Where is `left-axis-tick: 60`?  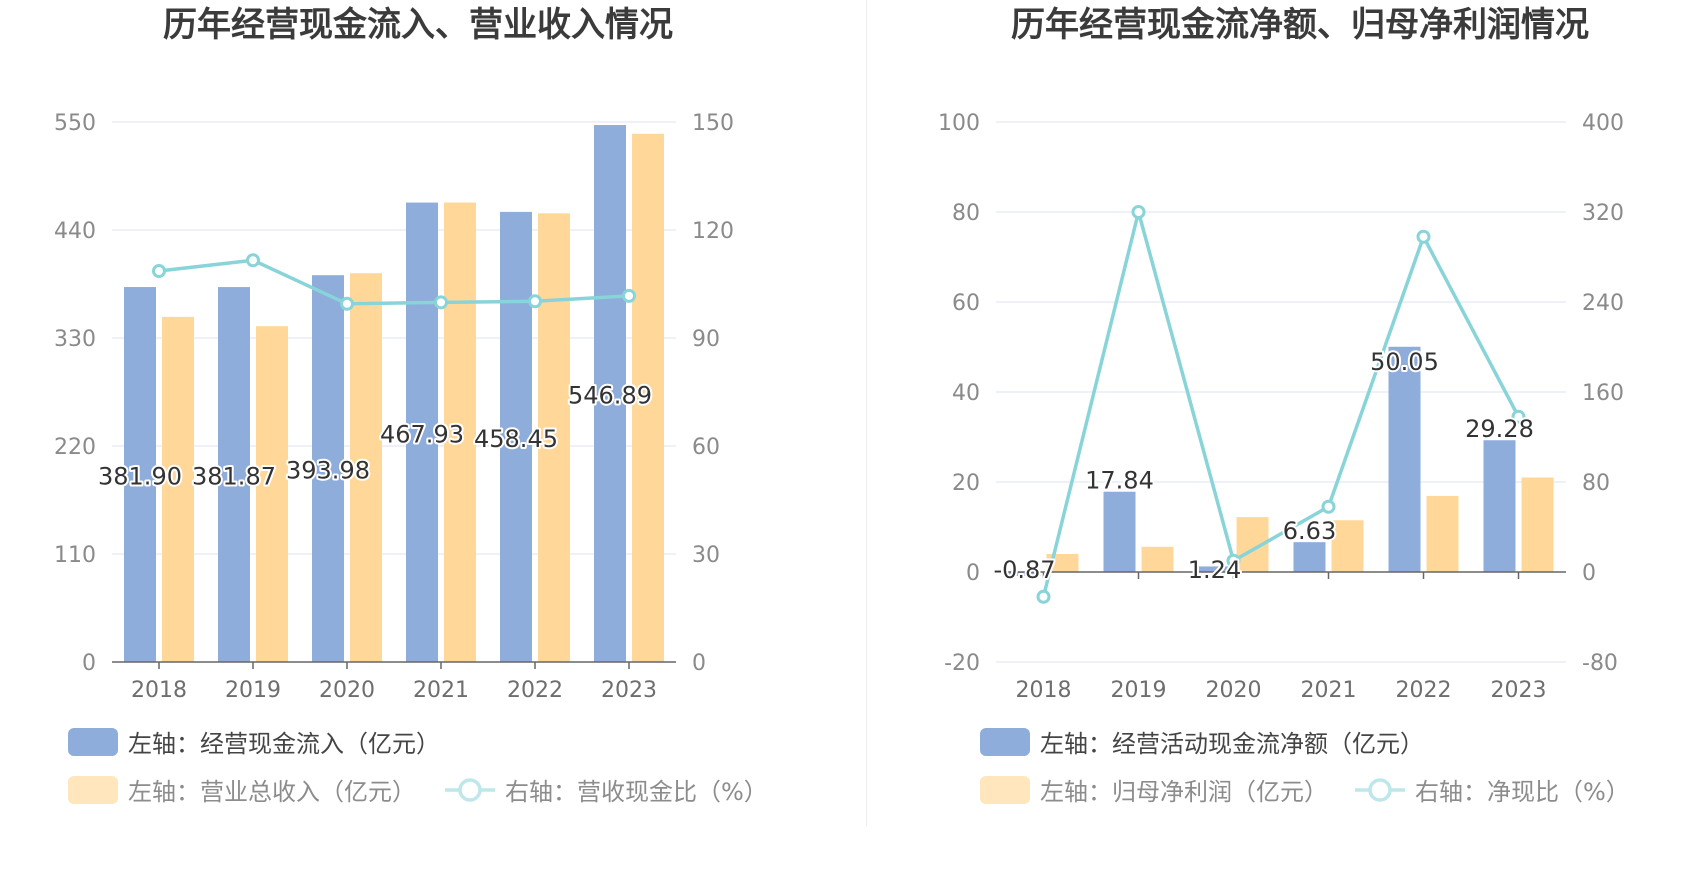
left-axis-tick: 60 is located at coordinates (966, 303).